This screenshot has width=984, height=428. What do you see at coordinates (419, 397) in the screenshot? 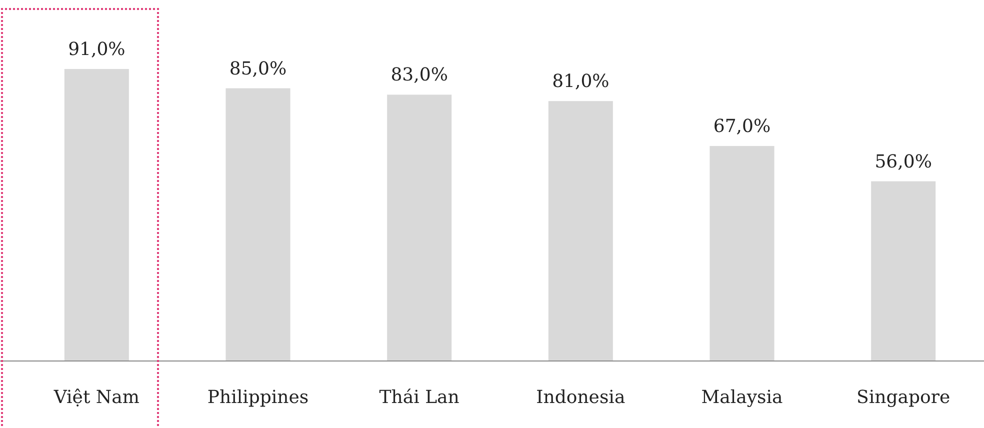
I see `x-tick-label: Thái Lan` at bounding box center [419, 397].